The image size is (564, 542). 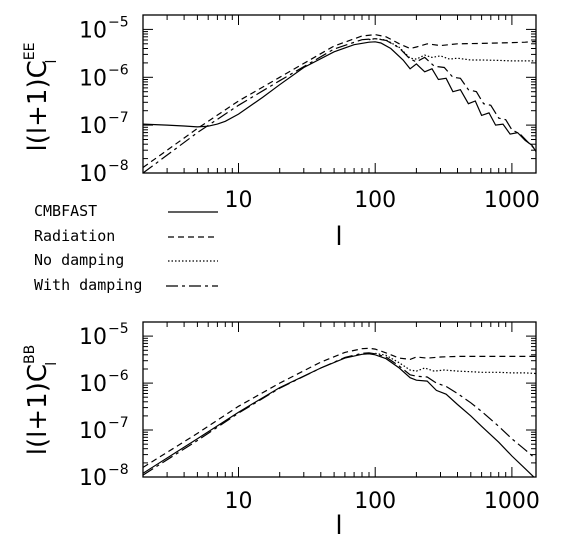 What do you see at coordinates (239, 200) in the screenshot?
I see `x-tick-label-ee: 10` at bounding box center [239, 200].